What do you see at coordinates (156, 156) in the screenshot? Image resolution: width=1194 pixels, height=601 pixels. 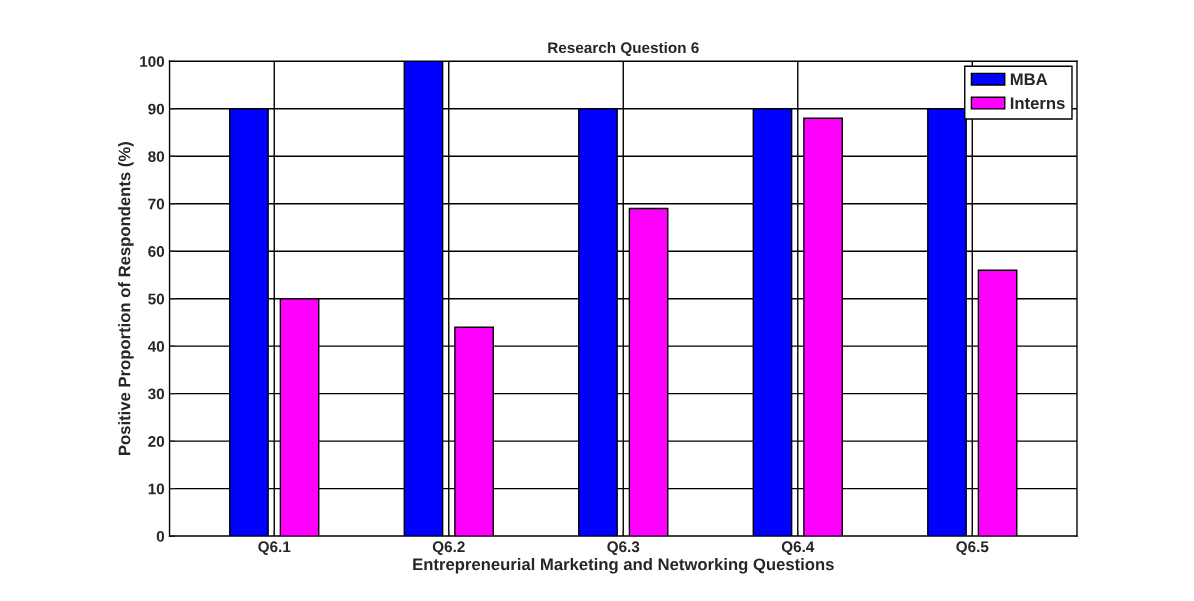 I see `y-tick-label: 80` at bounding box center [156, 156].